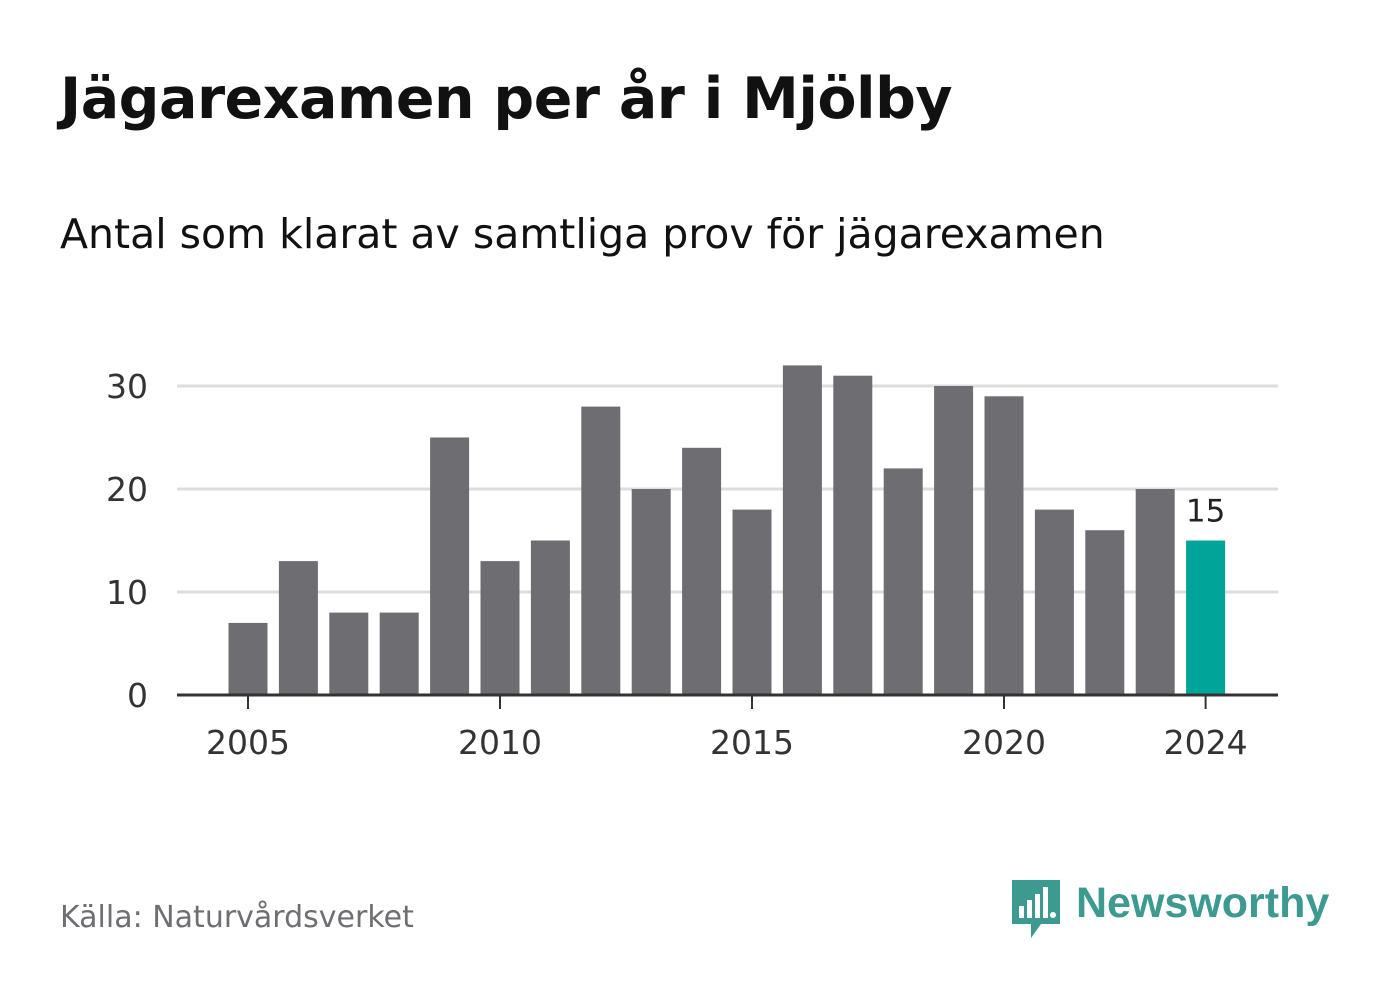  I want to click on bar-2007, so click(349, 653).